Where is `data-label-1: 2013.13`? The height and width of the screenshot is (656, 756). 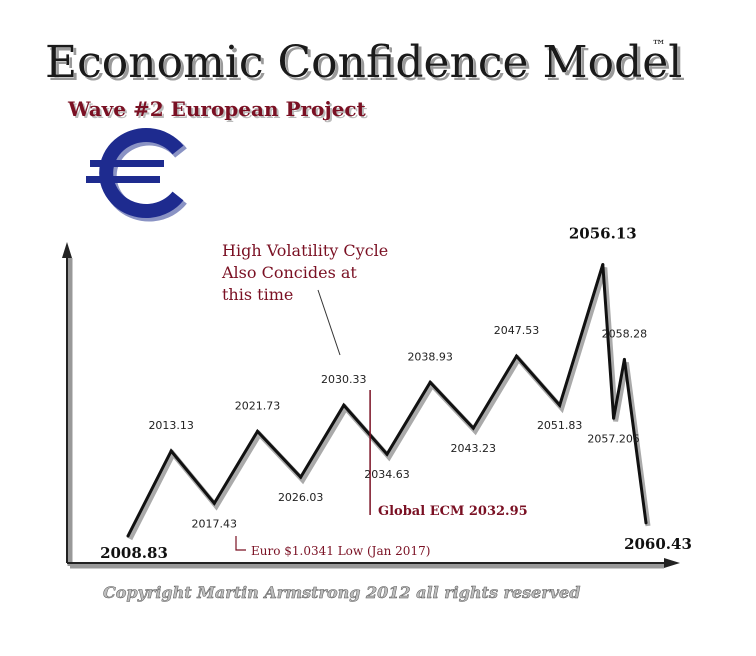
data-label-1: 2013.13 is located at coordinates (171, 425).